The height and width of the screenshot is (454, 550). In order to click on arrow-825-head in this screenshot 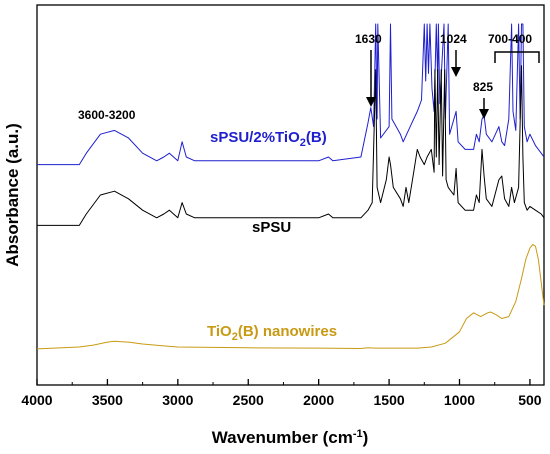, I will do `click(484, 114)`.